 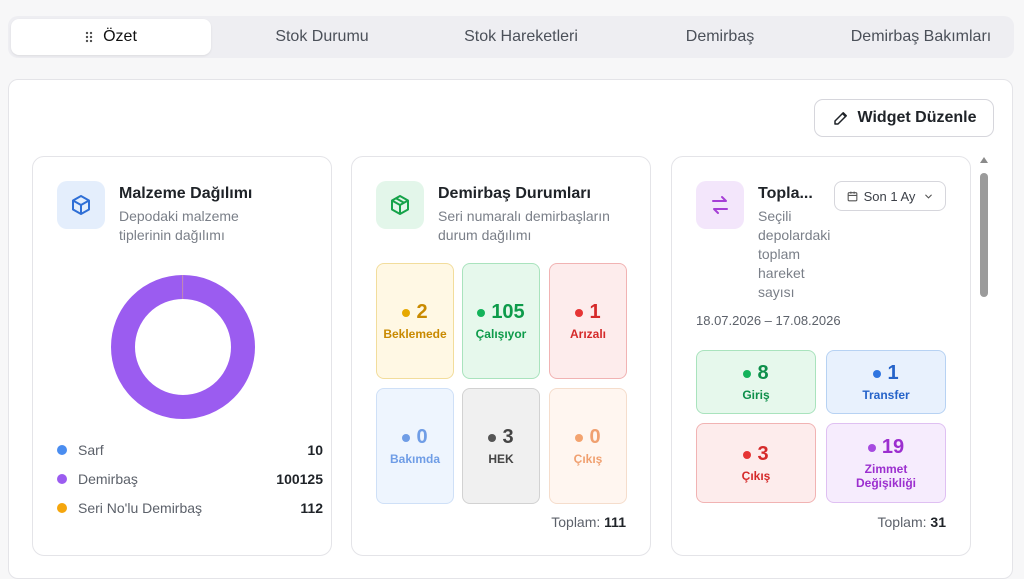 I want to click on movement-stat-tile: 8 Giriş, so click(x=756, y=382).